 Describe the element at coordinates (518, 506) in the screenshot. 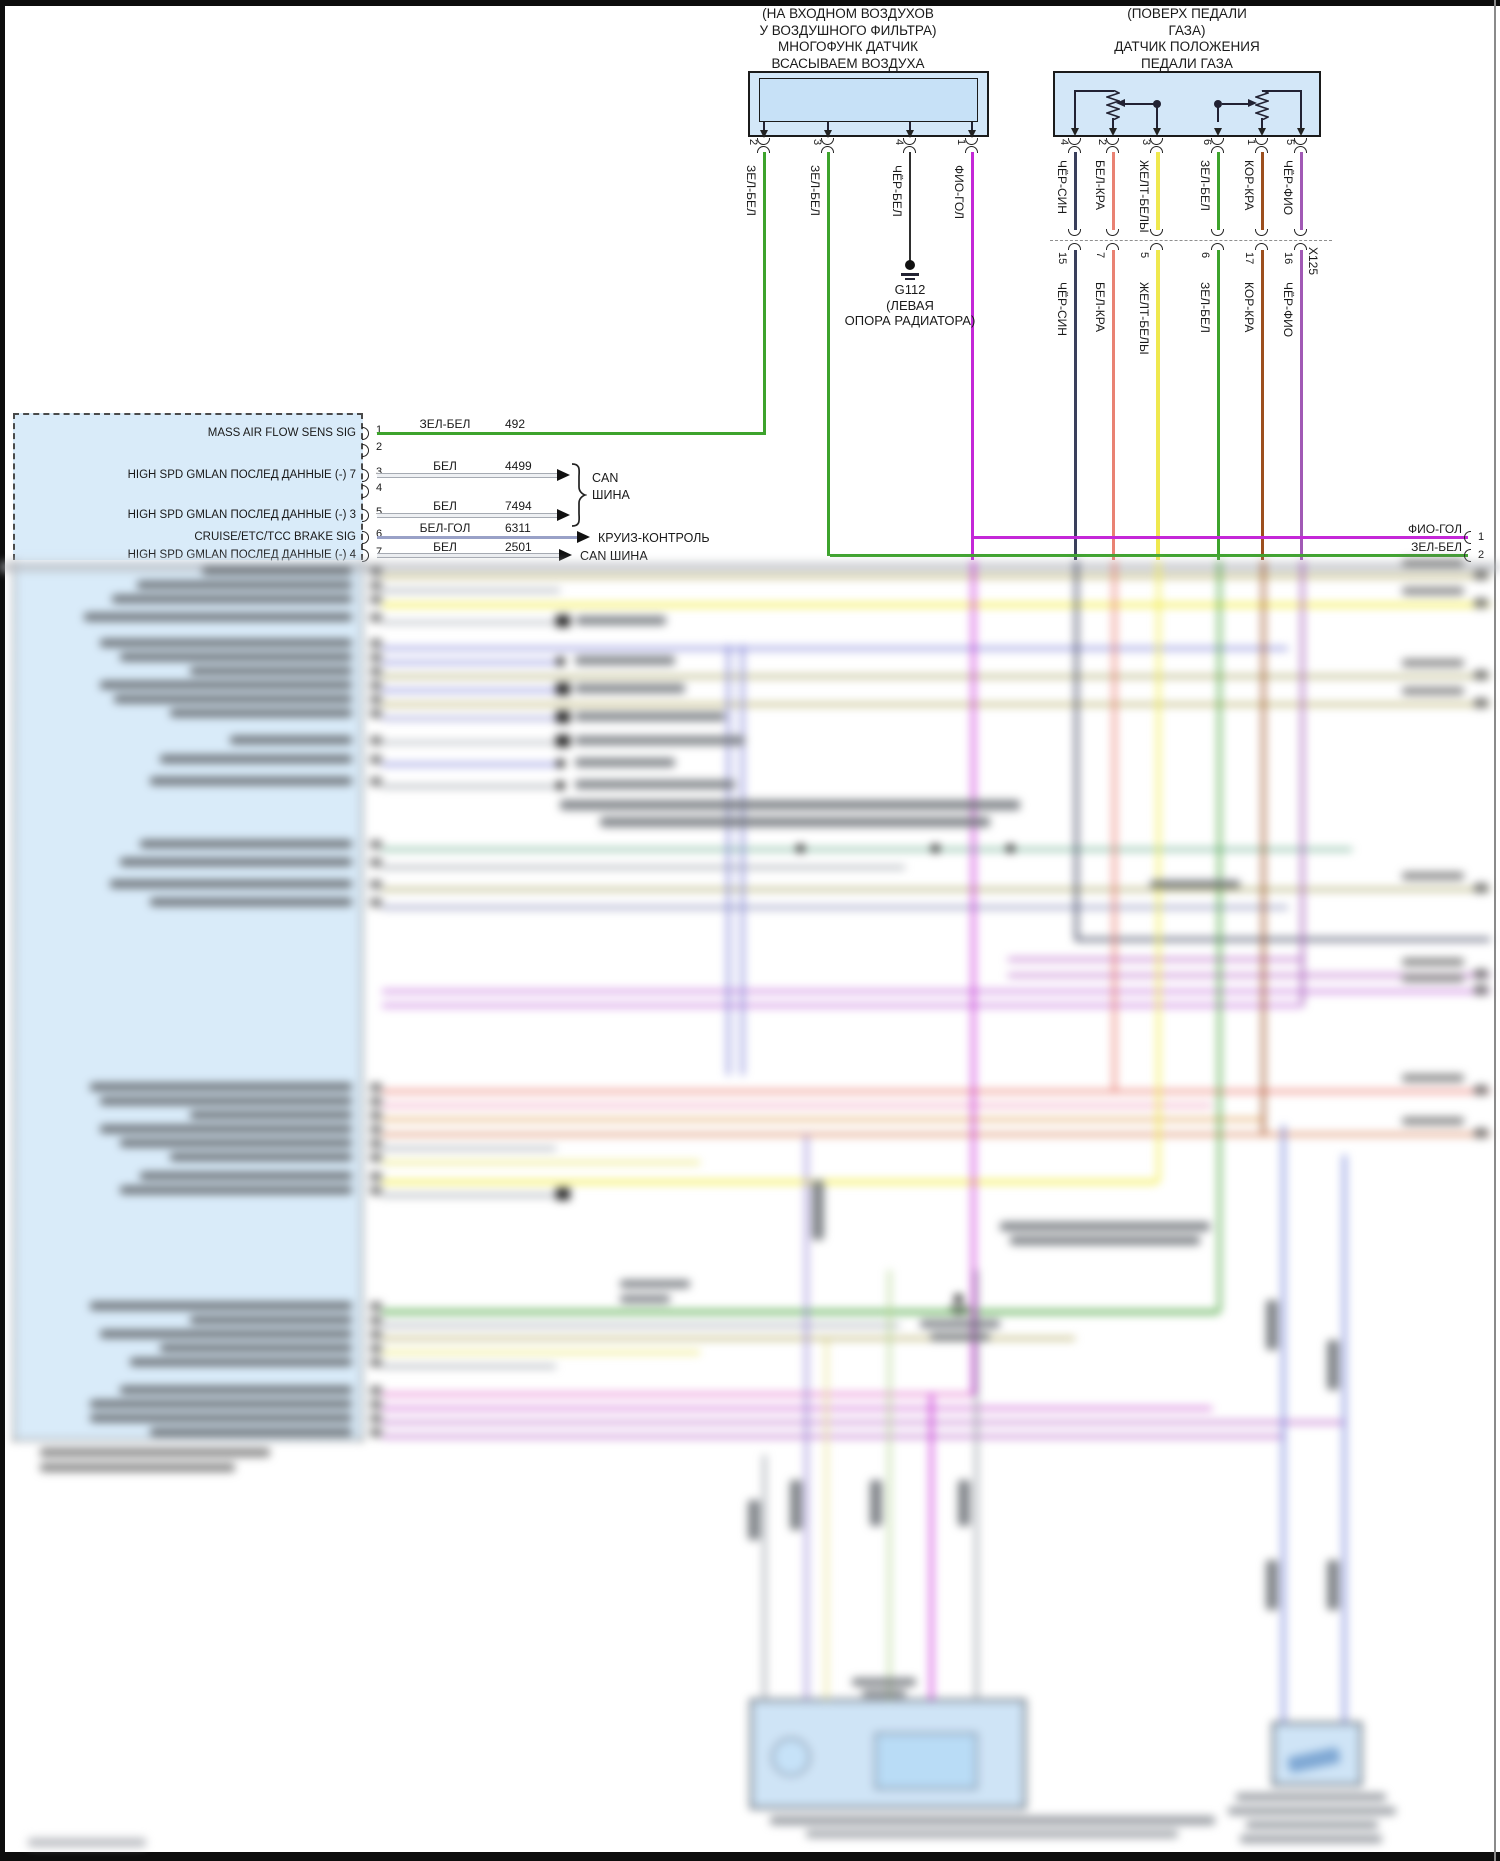

I see `circuit-number: 7494` at that location.